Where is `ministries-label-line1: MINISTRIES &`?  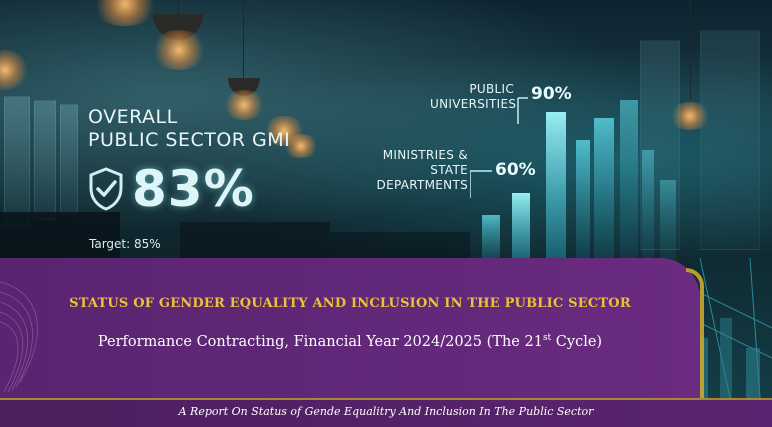 ministries-label-line1: MINISTRIES & is located at coordinates (425, 155).